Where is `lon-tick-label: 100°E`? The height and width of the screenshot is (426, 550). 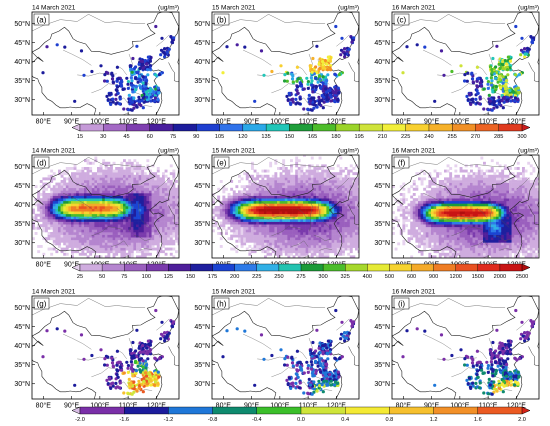
lon-tick-label: 100°E is located at coordinates (459, 122).